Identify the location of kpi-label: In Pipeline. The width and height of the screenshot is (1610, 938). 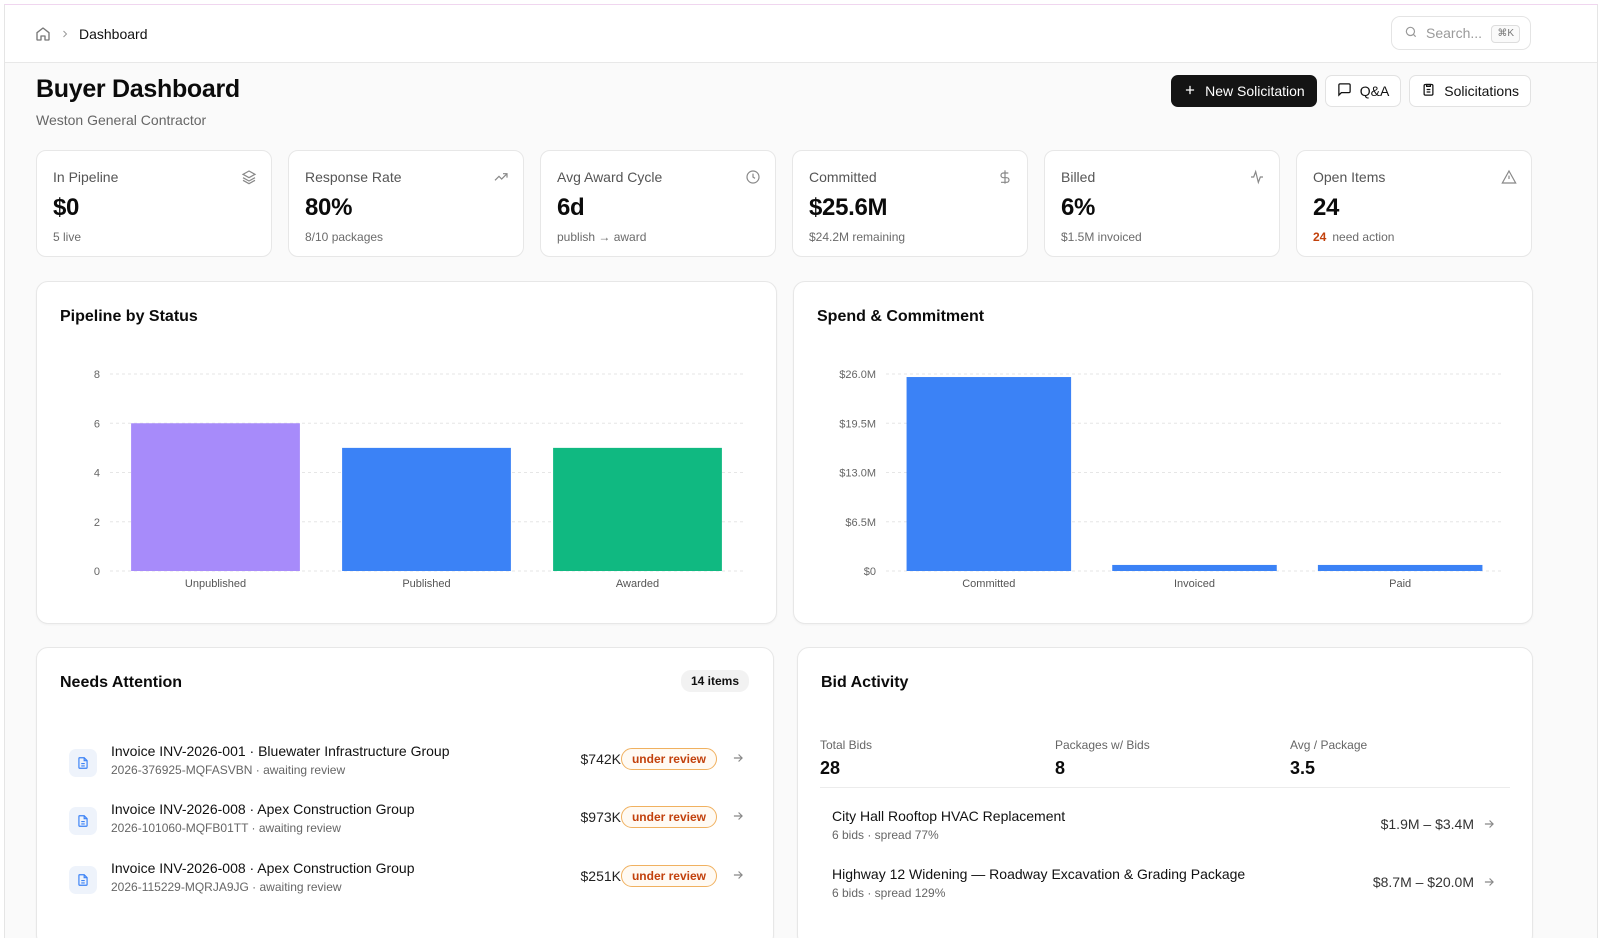
(86, 177).